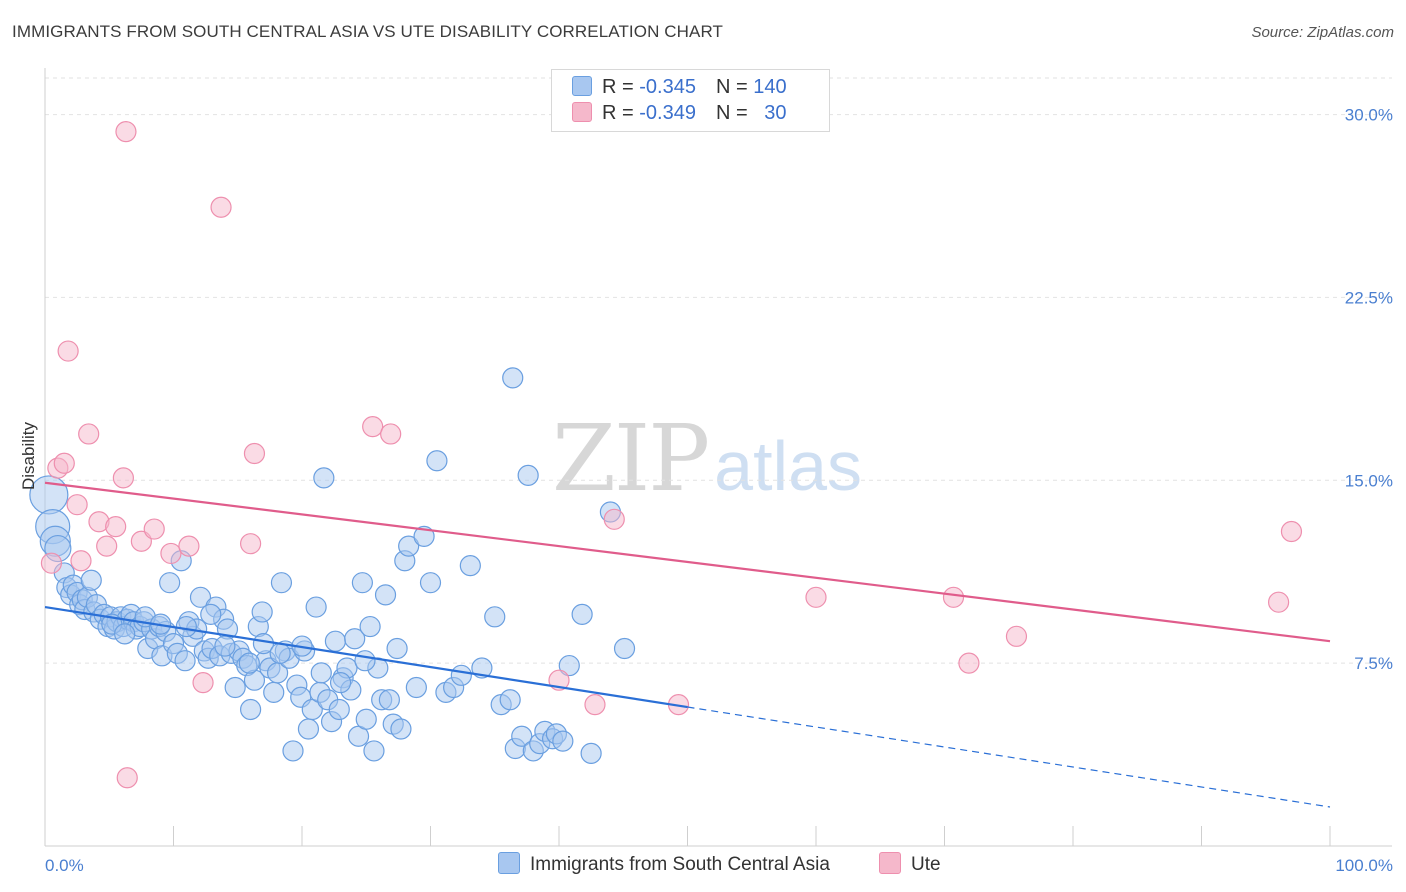  I want to click on immigrants-trend-extension, so click(1009, 757).